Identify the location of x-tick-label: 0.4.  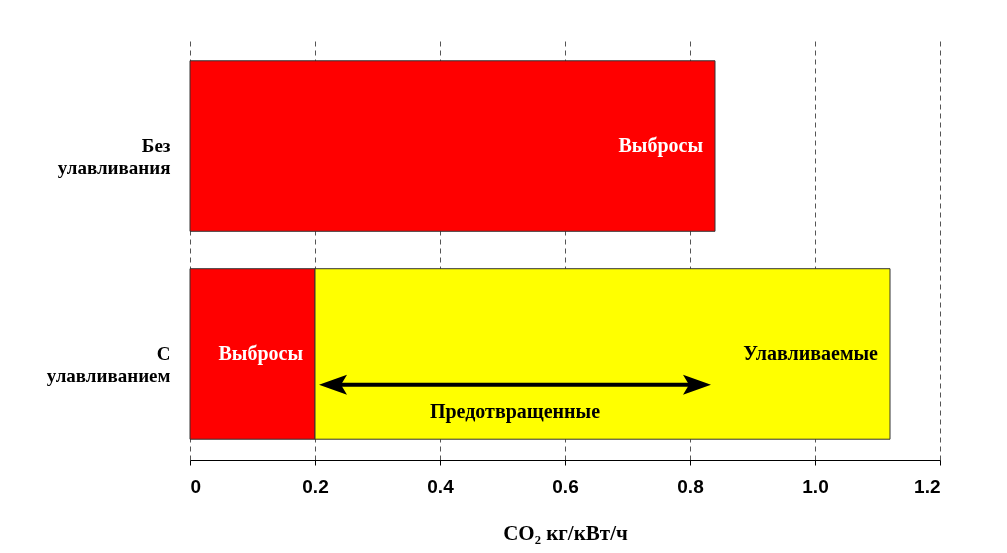
(441, 486).